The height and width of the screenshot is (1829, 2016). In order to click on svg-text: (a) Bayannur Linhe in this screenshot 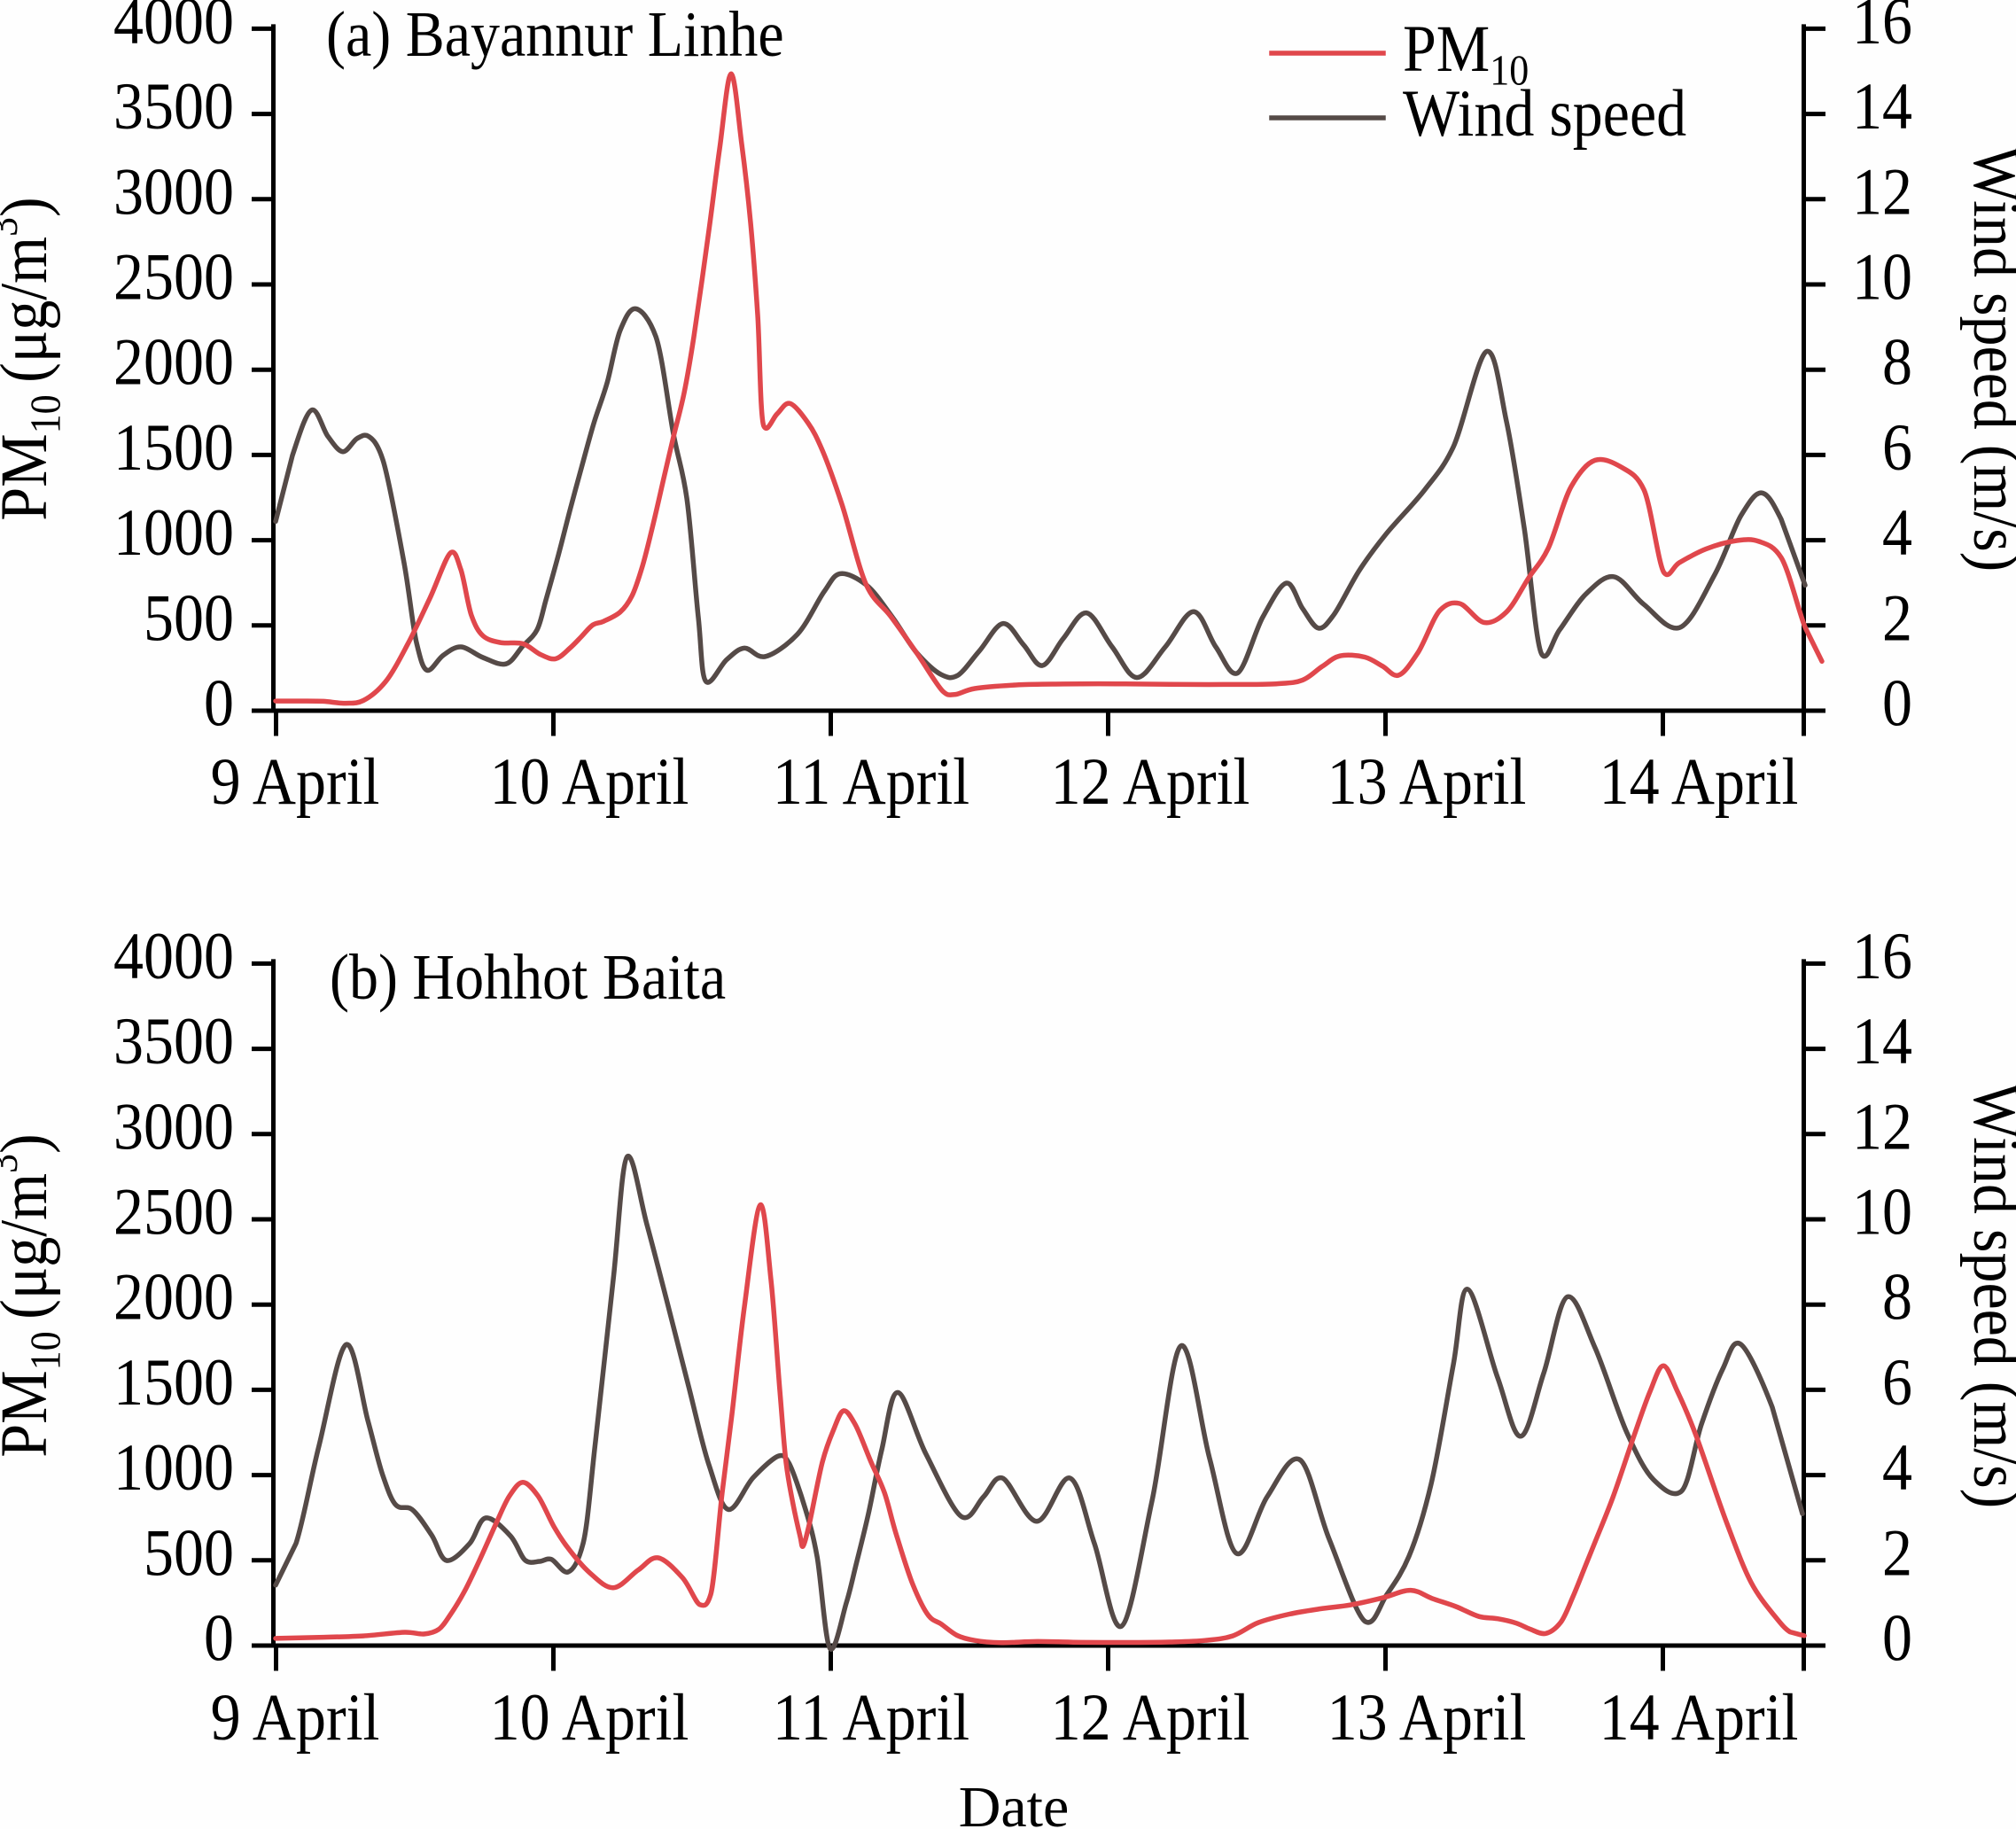, I will do `click(555, 35)`.